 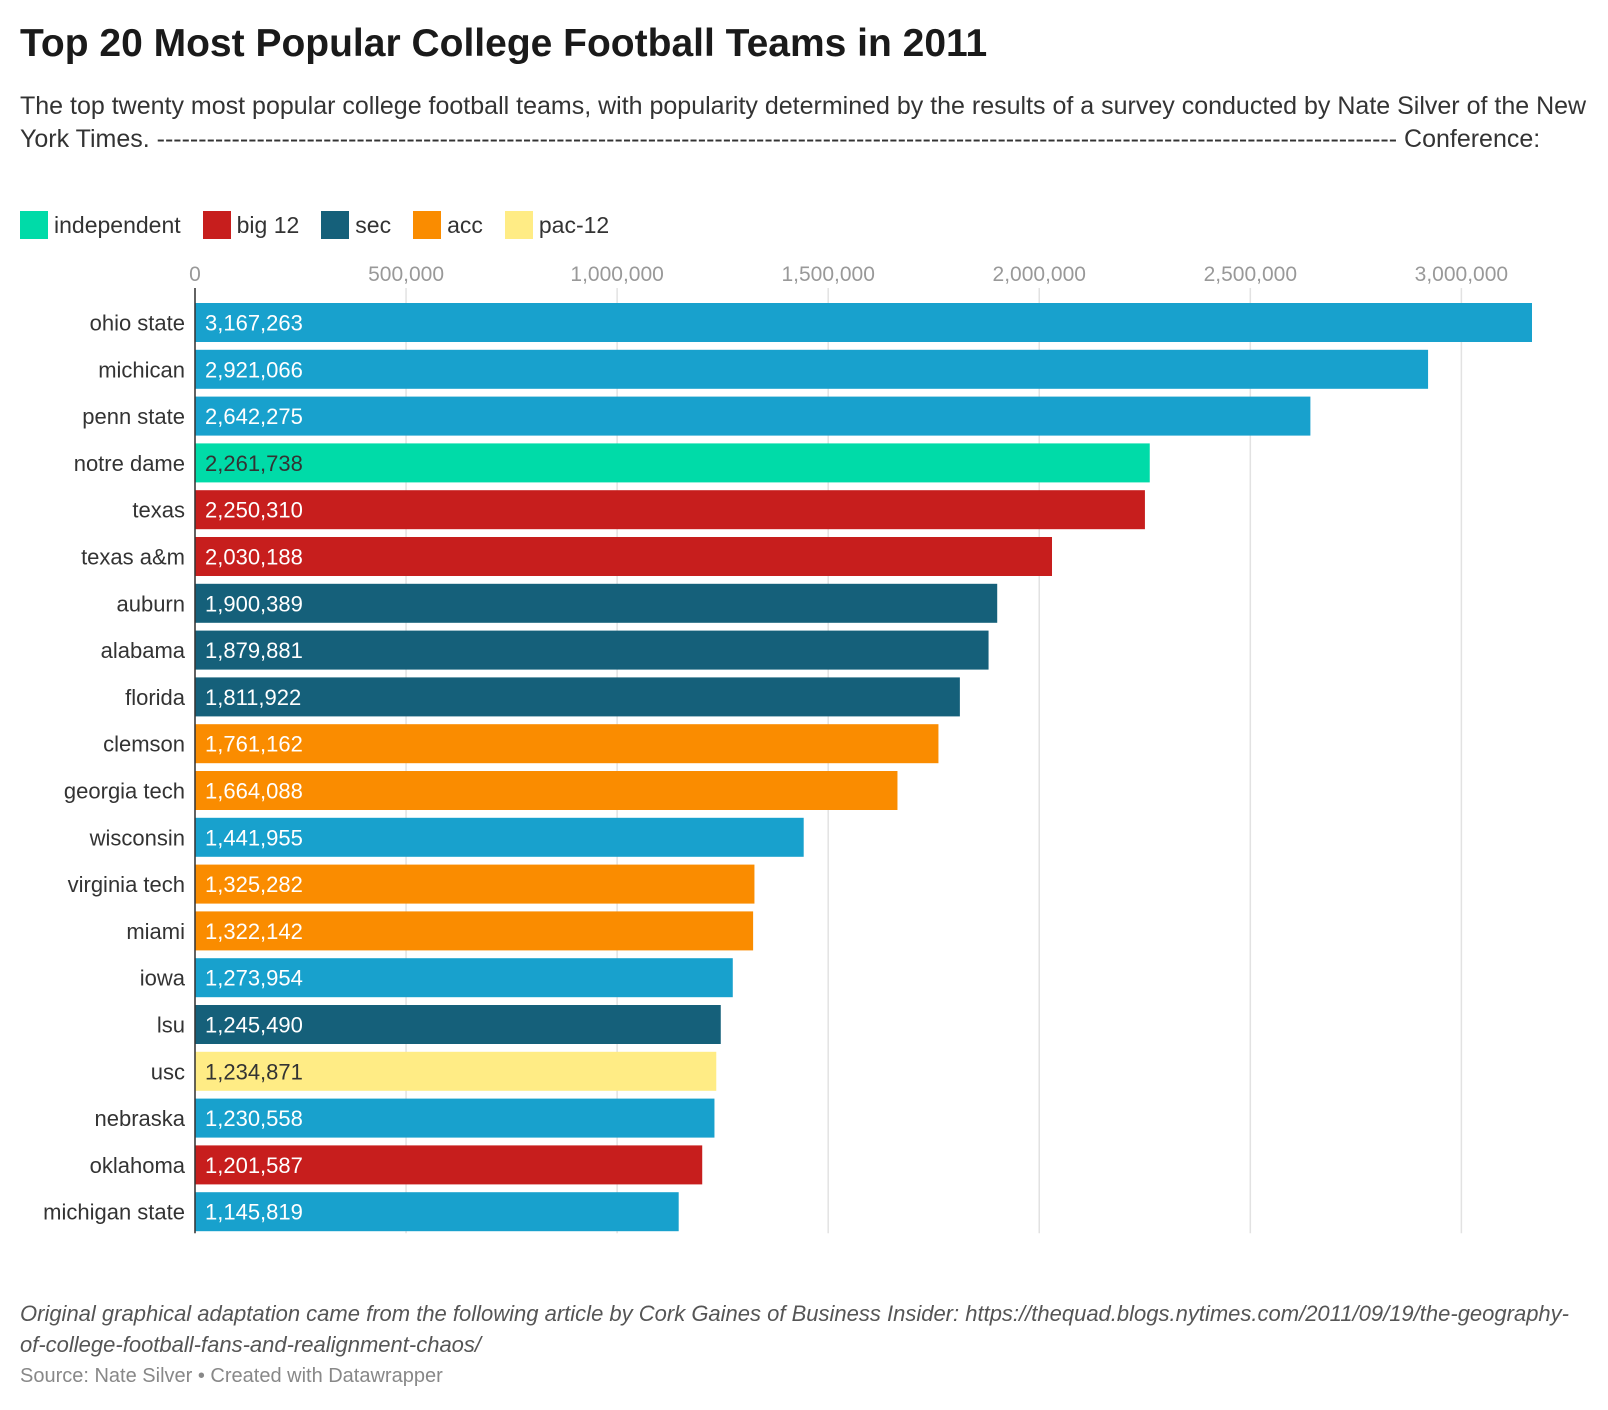 What do you see at coordinates (373, 224) in the screenshot?
I see `legend-label: sec` at bounding box center [373, 224].